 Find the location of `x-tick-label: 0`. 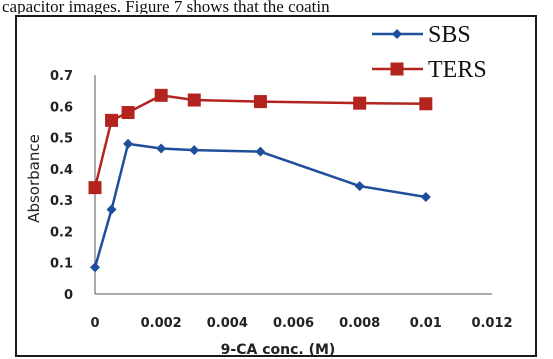

x-tick-label: 0 is located at coordinates (94, 323).